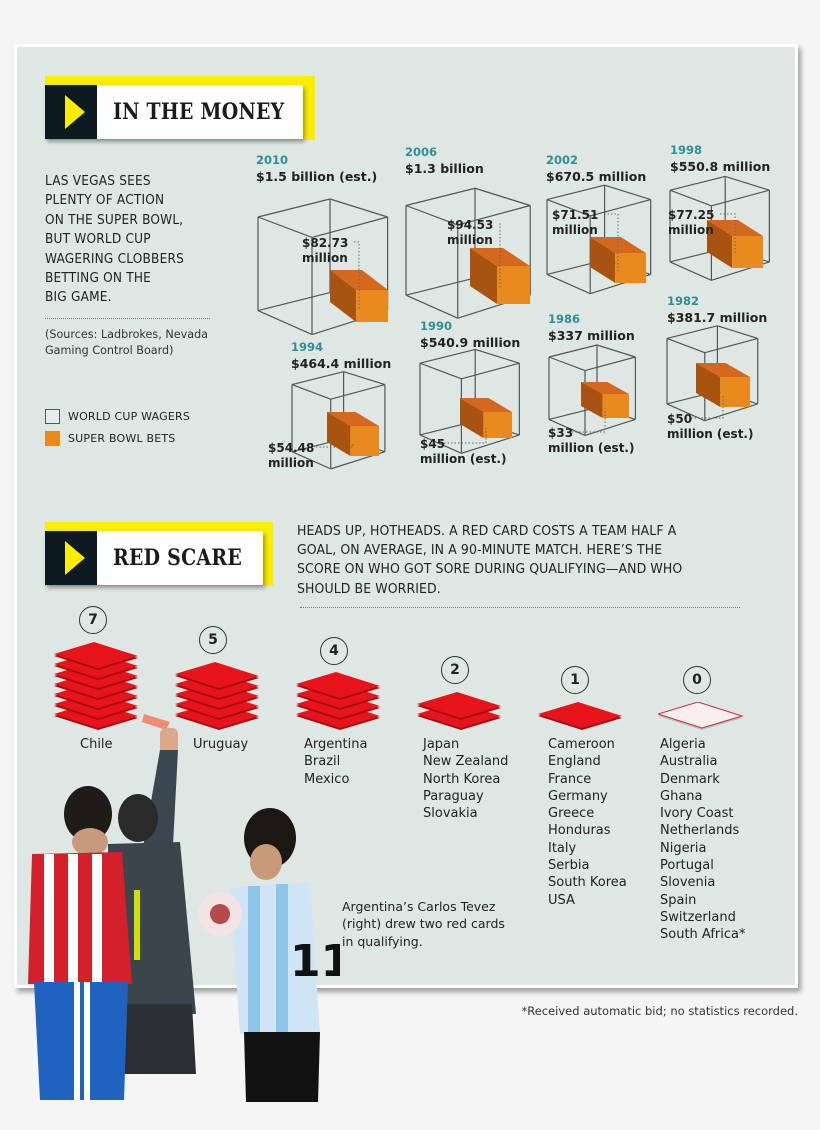 The height and width of the screenshot is (1130, 820). What do you see at coordinates (98, 278) in the screenshot?
I see `intro-line: BETTING ON THE` at bounding box center [98, 278].